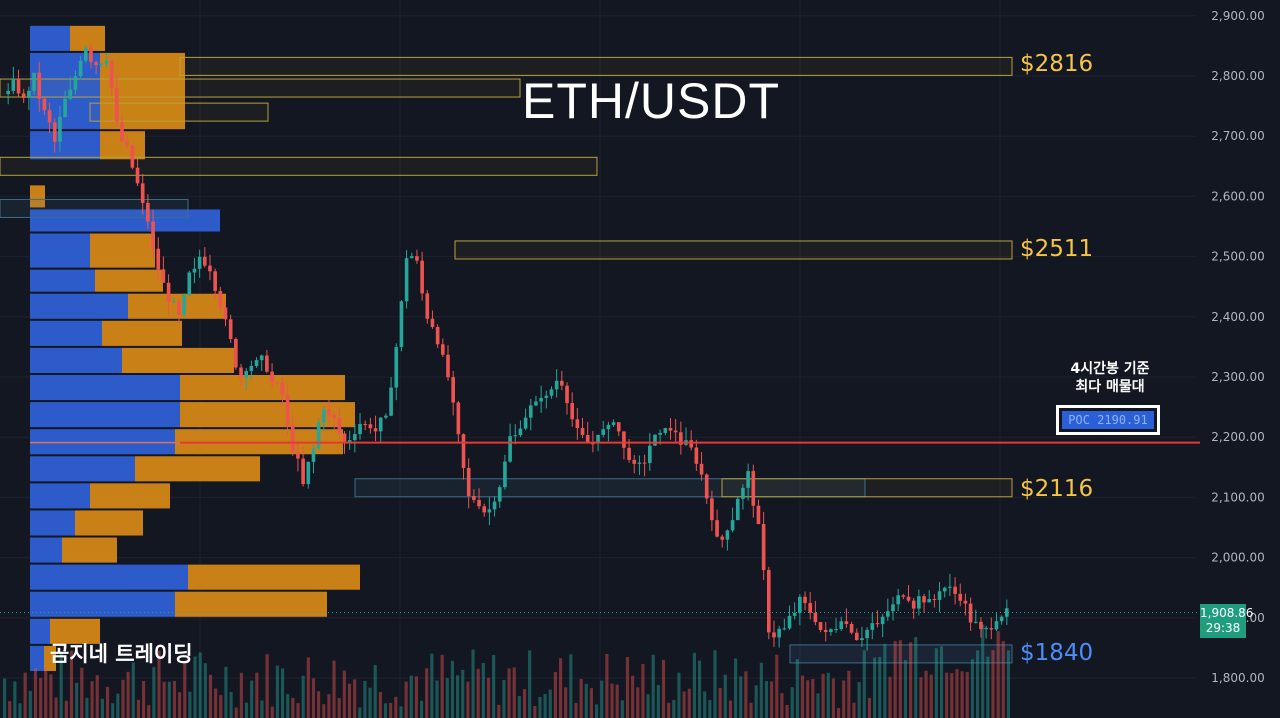 The image size is (1280, 718). Describe the element at coordinates (506, 671) in the screenshot. I see `volume-bars` at that location.